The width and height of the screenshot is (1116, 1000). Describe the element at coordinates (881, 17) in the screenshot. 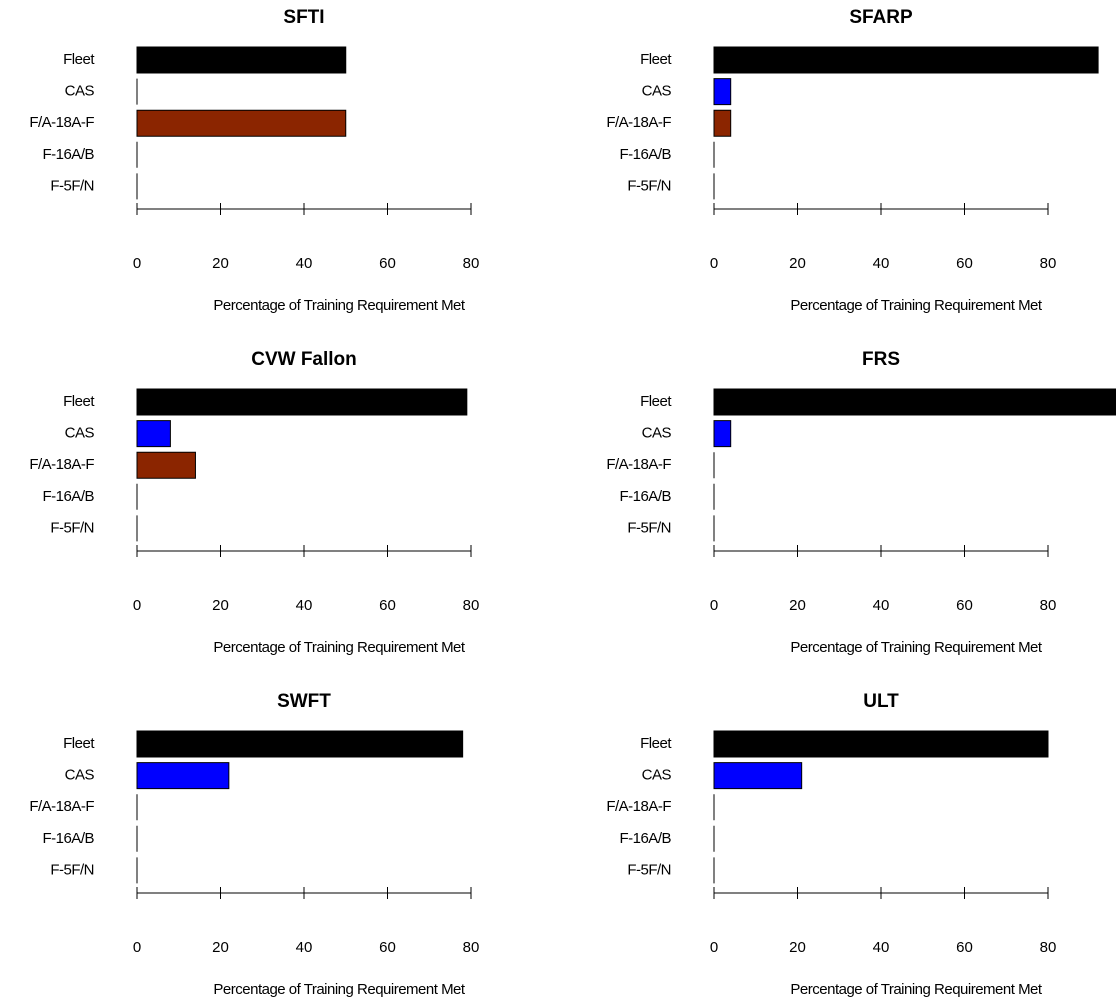

I see `panel-title: SFARP` at that location.